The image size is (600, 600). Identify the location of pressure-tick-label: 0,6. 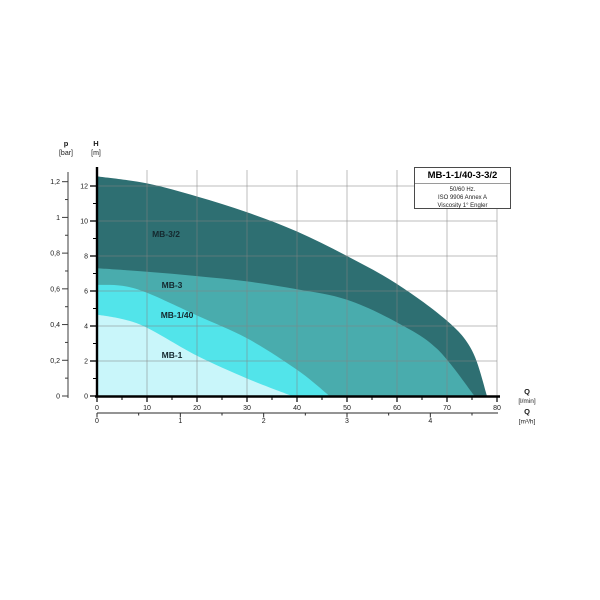
(55, 289).